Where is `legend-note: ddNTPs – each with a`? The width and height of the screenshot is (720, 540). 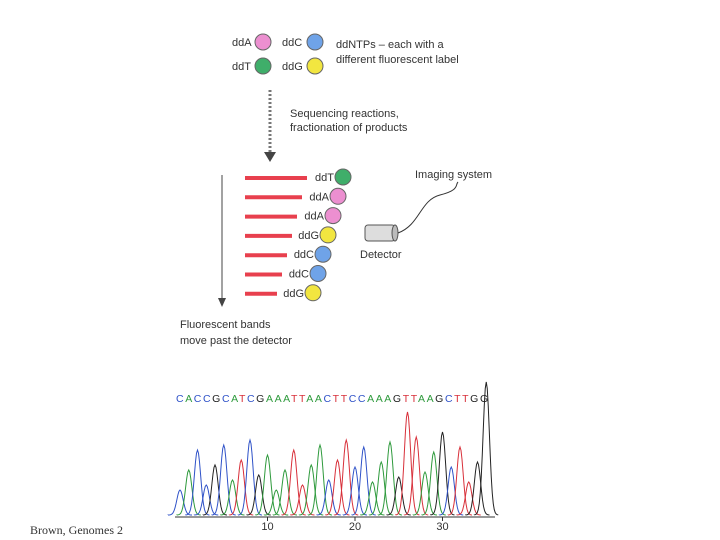
legend-note: ddNTPs – each with a is located at coordinates (390, 45).